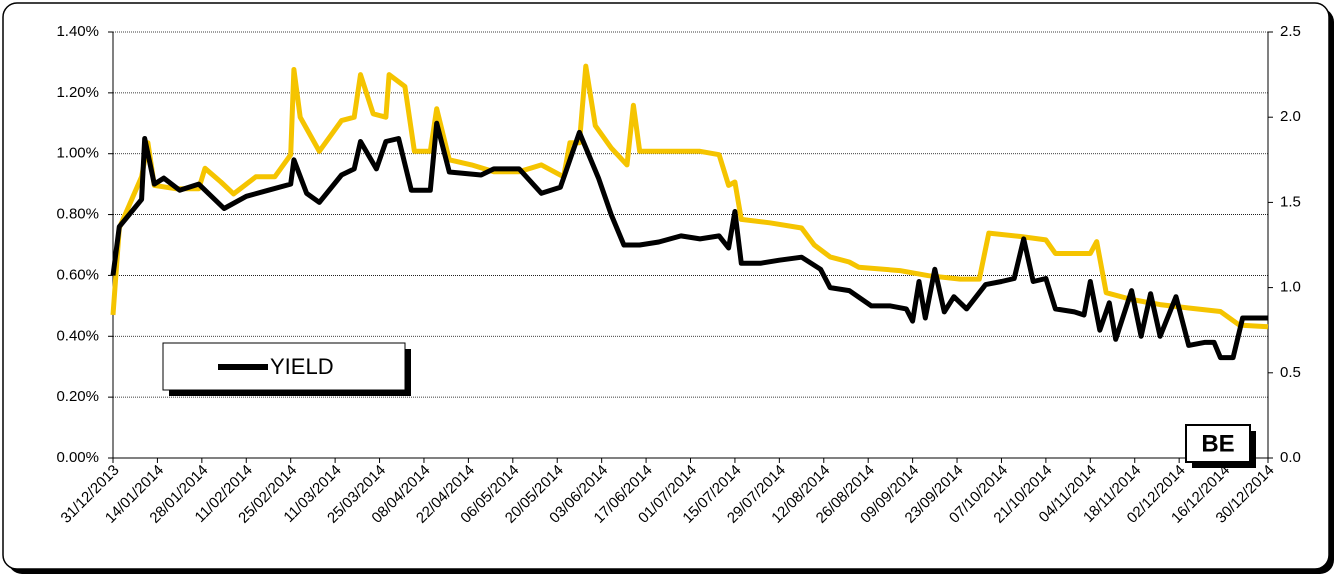  What do you see at coordinates (77, 335) in the screenshot?
I see `y-tick-label: 0.40%` at bounding box center [77, 335].